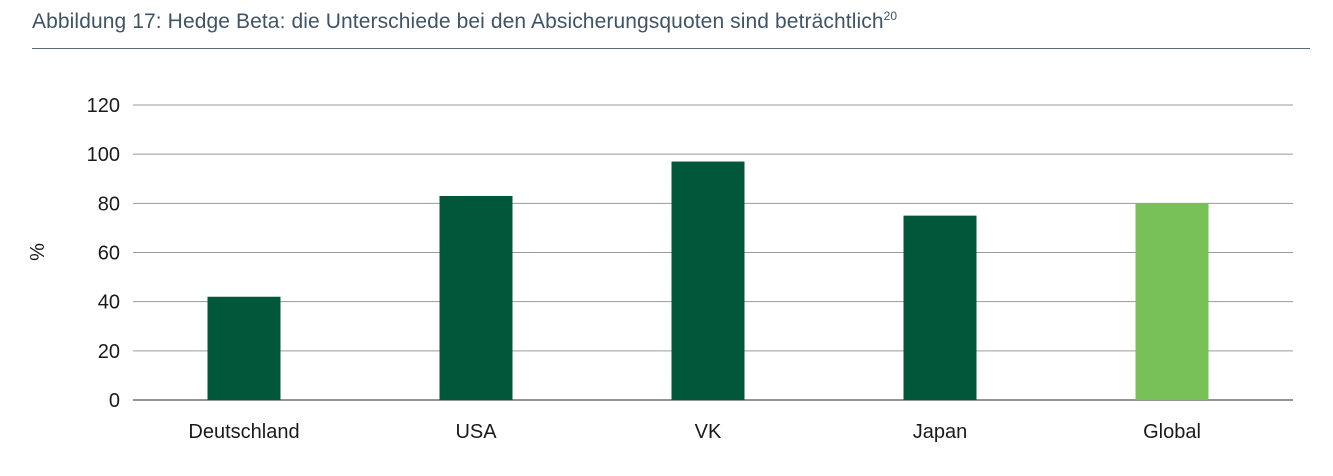 This screenshot has height=476, width=1333. What do you see at coordinates (109, 254) in the screenshot?
I see `y-tick-label: 60` at bounding box center [109, 254].